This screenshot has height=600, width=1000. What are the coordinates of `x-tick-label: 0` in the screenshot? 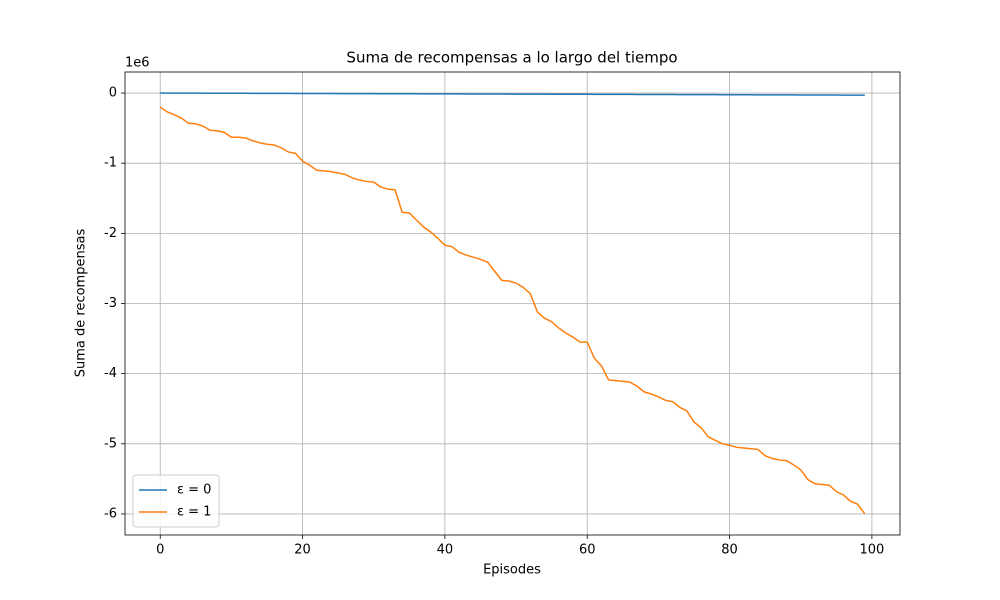 It's located at (160, 550).